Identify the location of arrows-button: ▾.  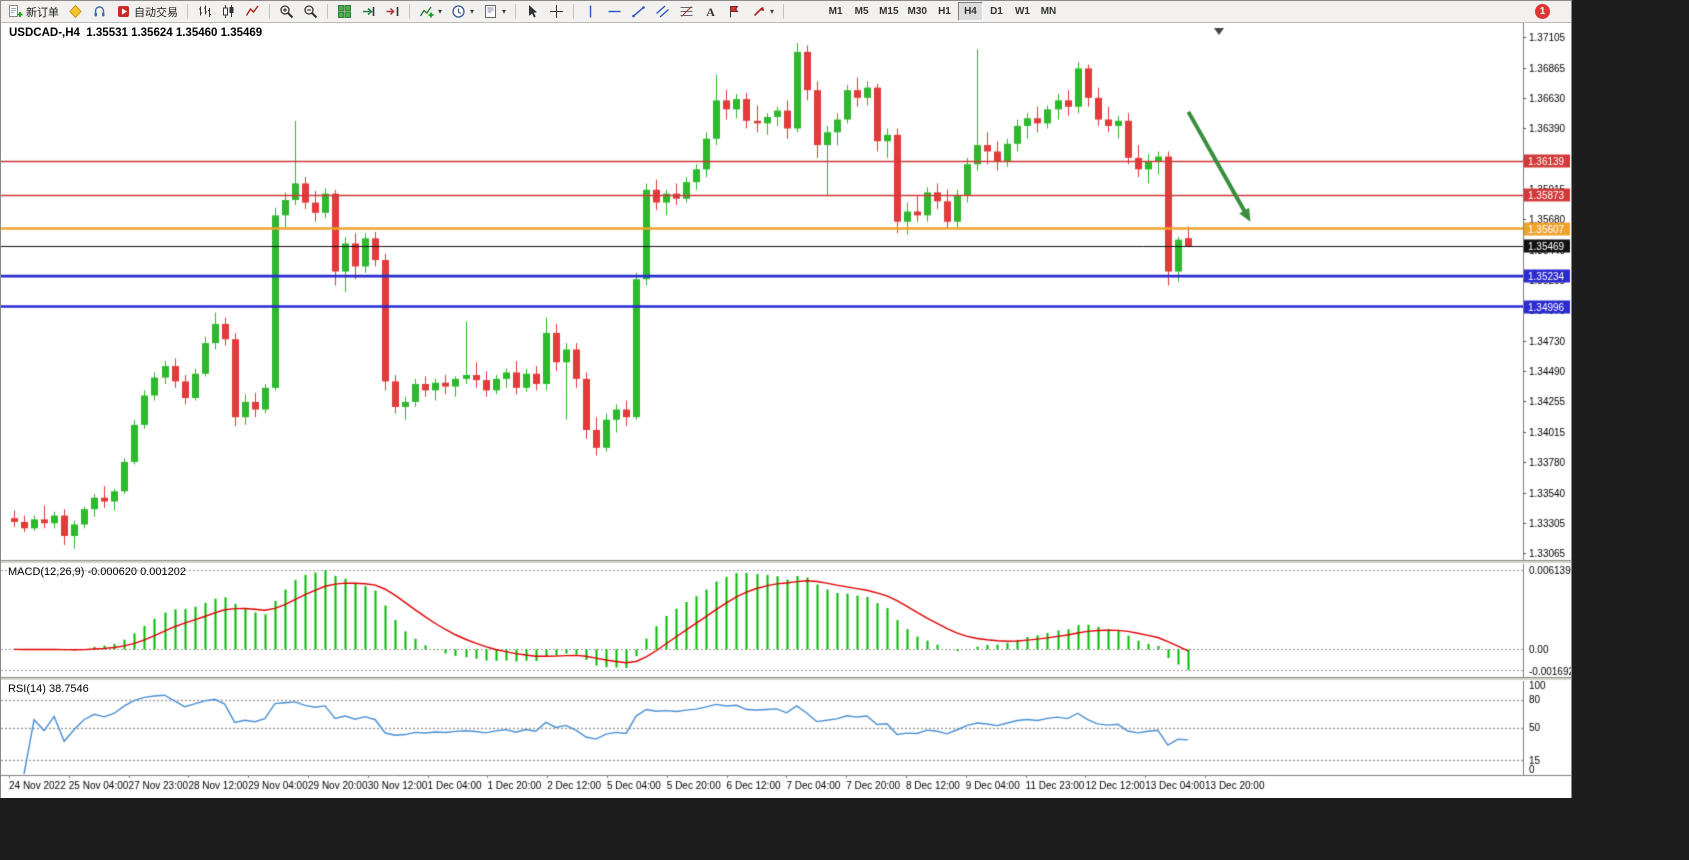
(762, 11).